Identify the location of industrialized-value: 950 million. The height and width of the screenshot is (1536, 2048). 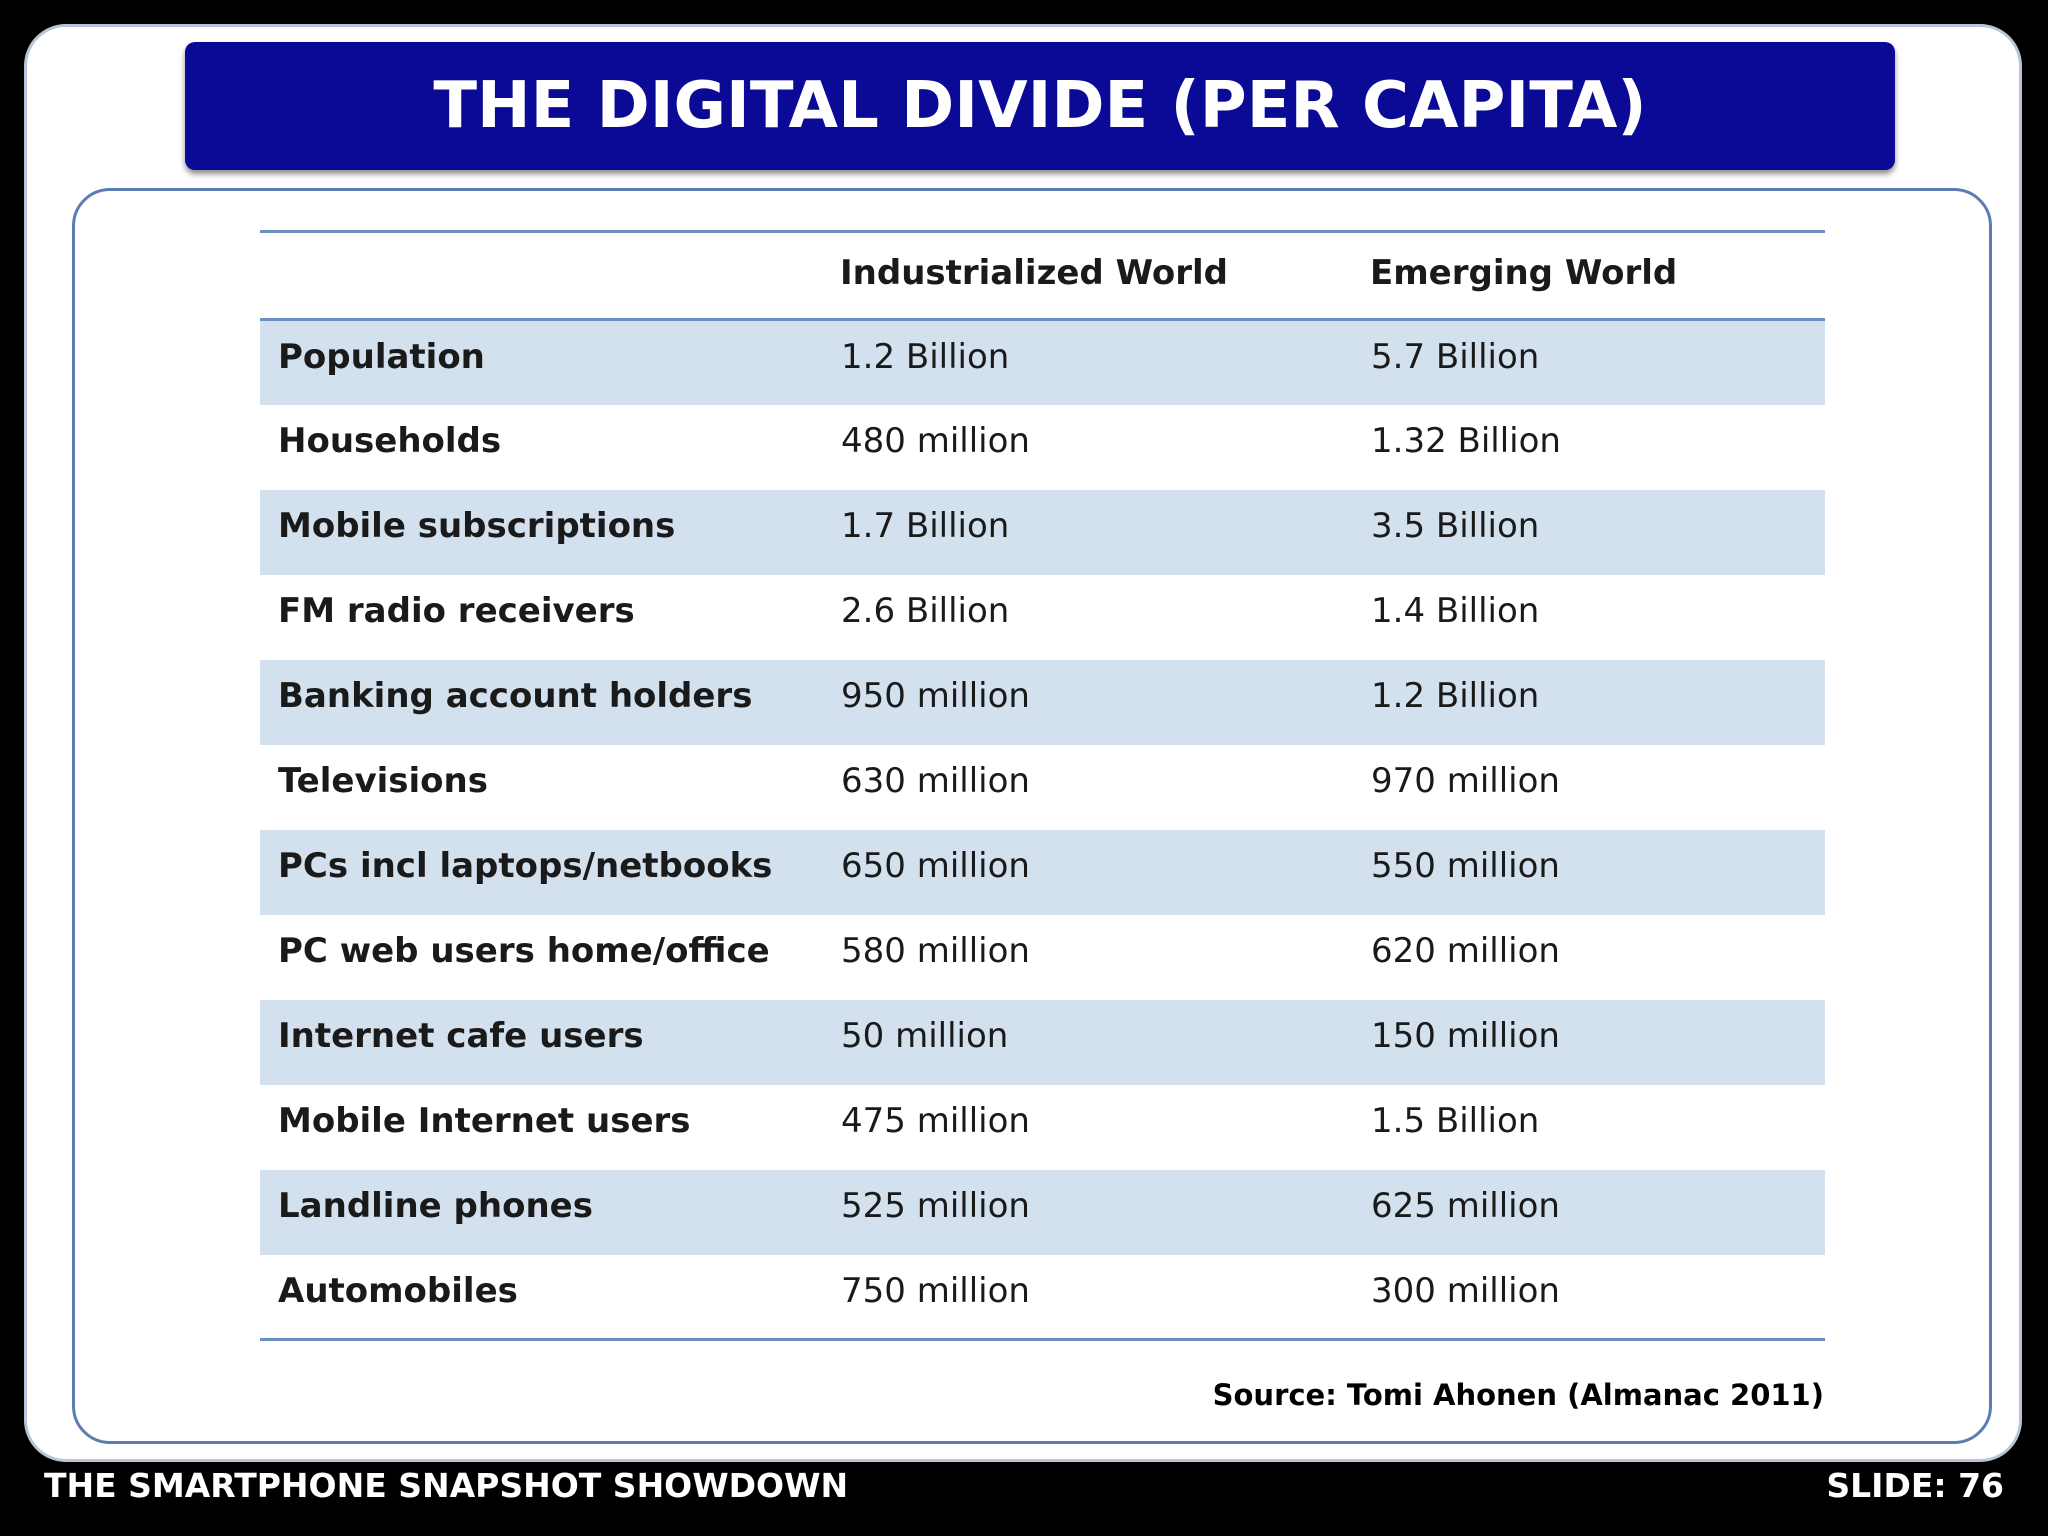
(935, 695).